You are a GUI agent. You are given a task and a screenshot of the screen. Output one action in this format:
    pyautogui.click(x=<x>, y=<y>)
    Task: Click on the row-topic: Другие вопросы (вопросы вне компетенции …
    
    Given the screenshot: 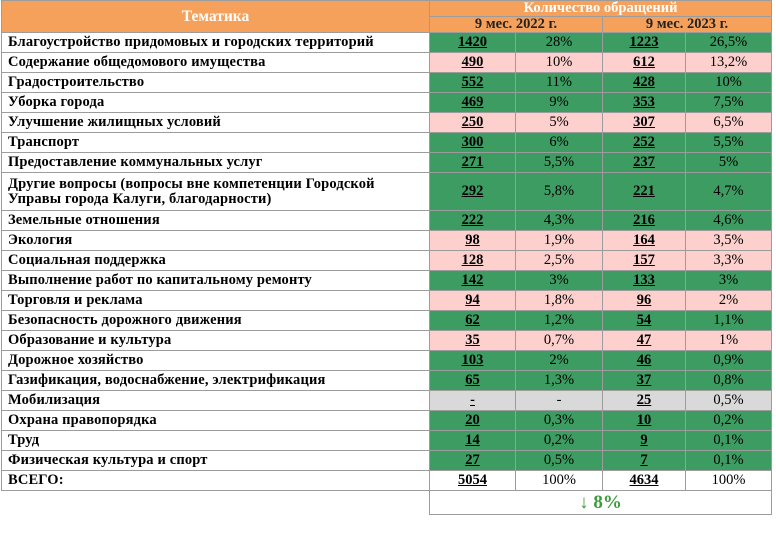 What is the action you would take?
    pyautogui.click(x=215, y=191)
    